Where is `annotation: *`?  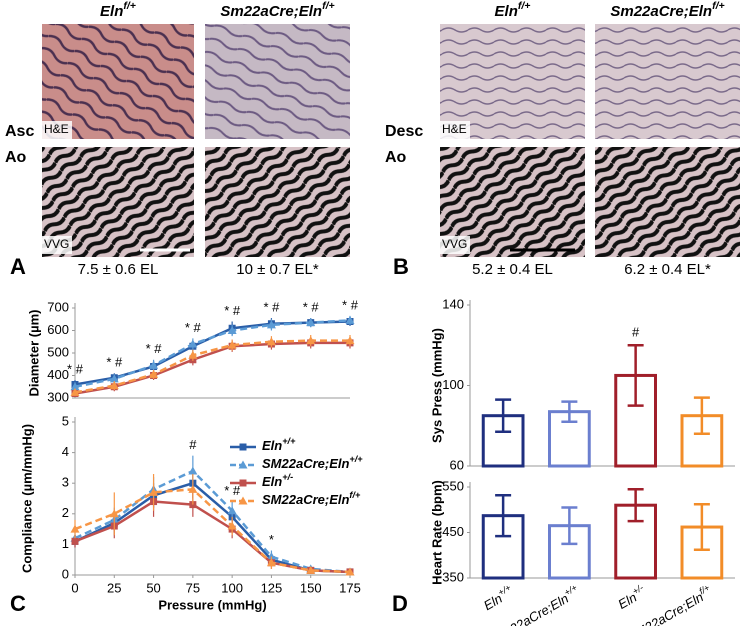
annotation: * is located at coordinates (271, 539).